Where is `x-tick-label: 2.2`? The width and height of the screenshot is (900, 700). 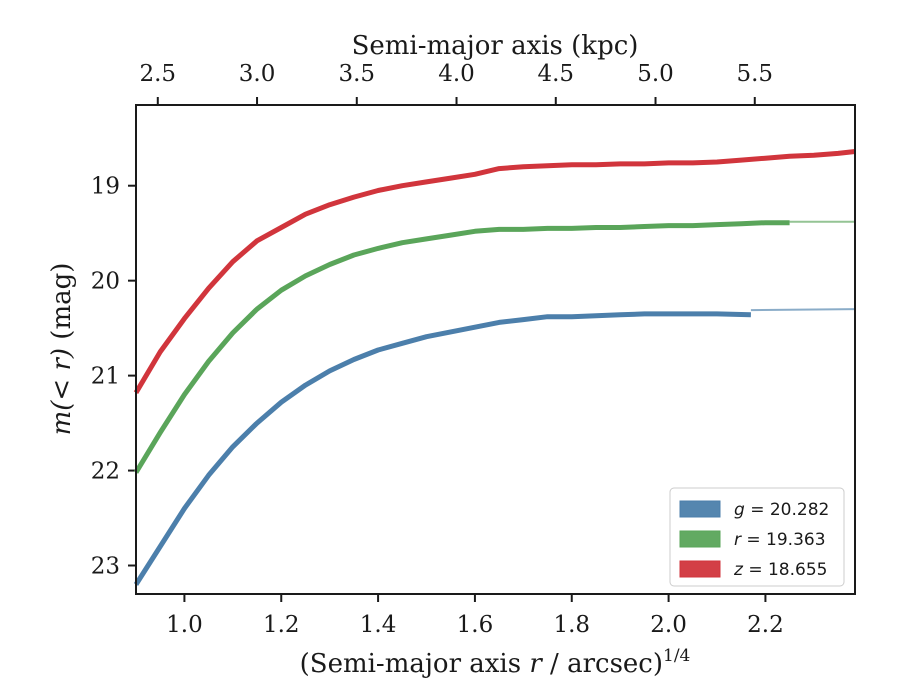 x-tick-label: 2.2 is located at coordinates (765, 625).